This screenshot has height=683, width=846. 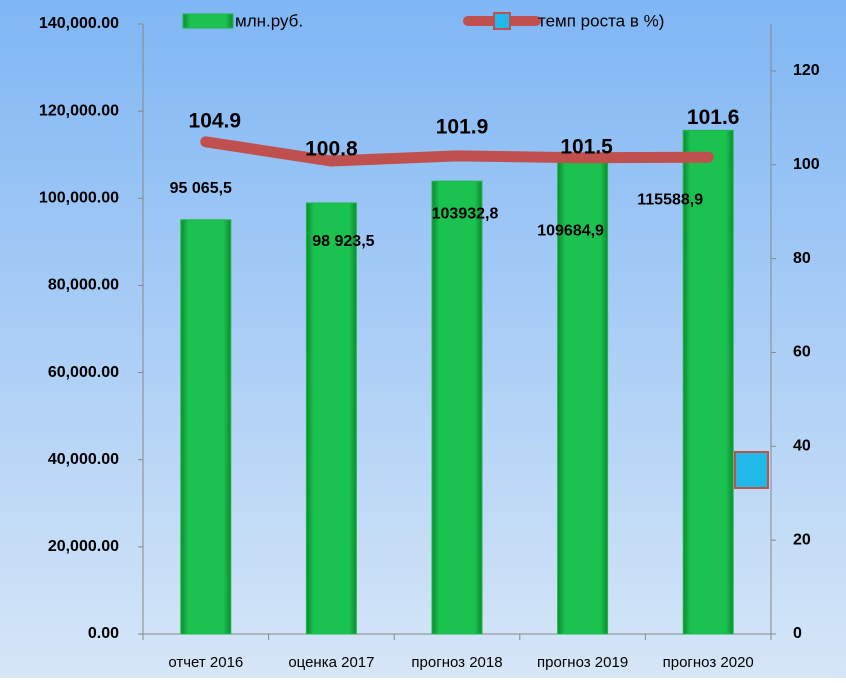 I want to click on legend-swatch, so click(x=208, y=21).